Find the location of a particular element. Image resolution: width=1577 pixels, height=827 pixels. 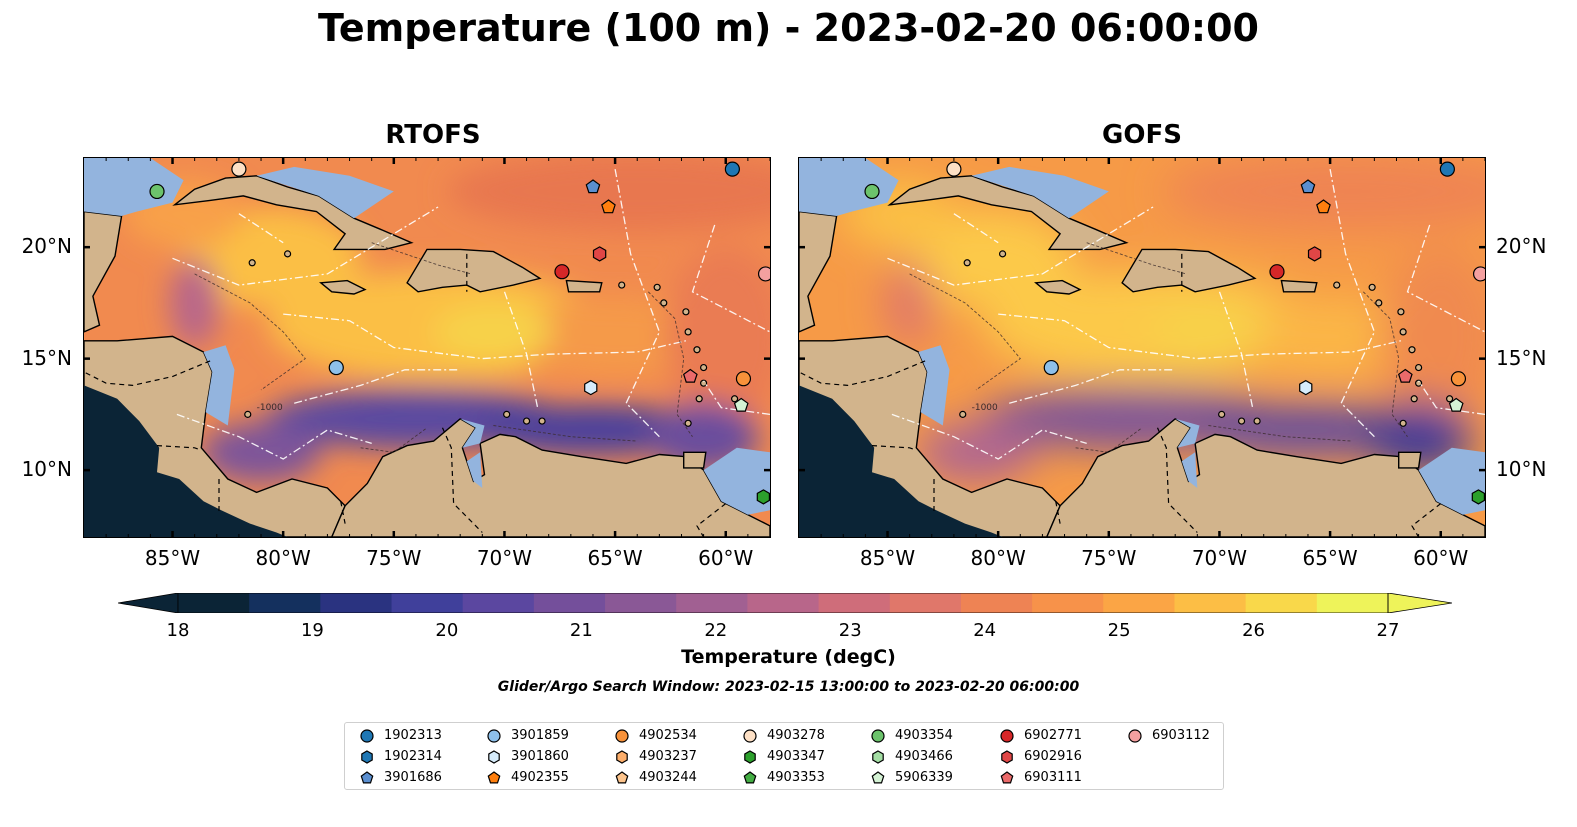

legend-label: 6902916 is located at coordinates (1053, 756).